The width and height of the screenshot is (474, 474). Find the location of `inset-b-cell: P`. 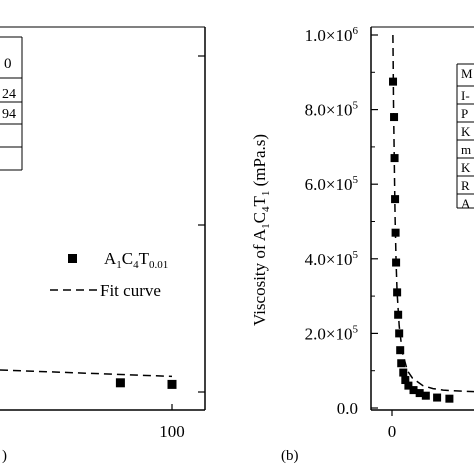

inset-b-cell: P is located at coordinates (464, 113).